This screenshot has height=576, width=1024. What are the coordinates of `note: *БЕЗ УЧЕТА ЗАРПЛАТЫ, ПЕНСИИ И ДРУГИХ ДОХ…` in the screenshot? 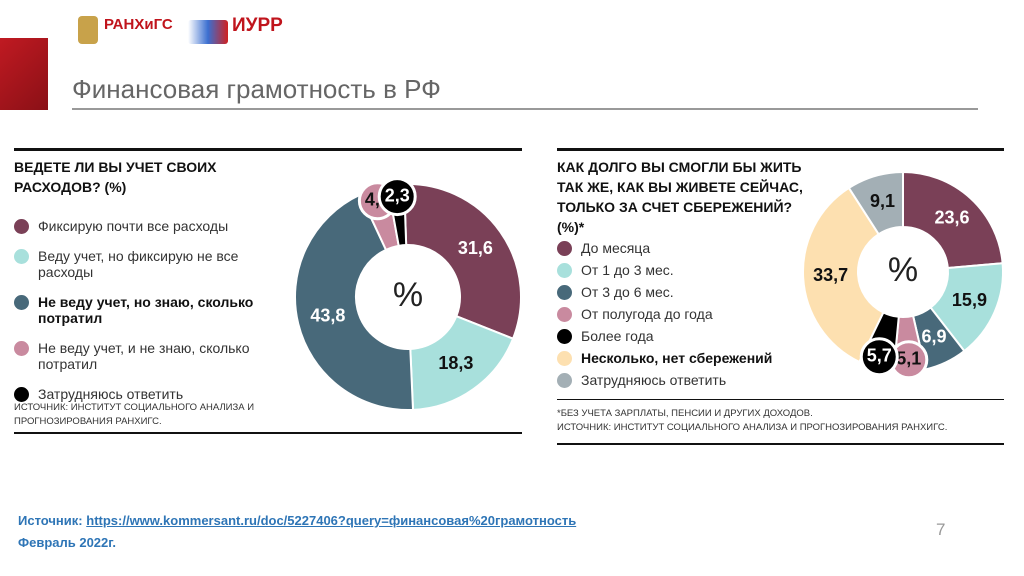 It's located at (685, 413).